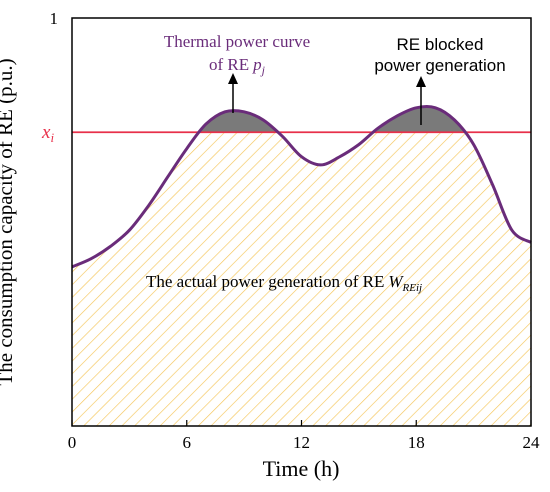 This screenshot has width=550, height=492. Describe the element at coordinates (47, 133) in the screenshot. I see `threshold-label: xi` at that location.